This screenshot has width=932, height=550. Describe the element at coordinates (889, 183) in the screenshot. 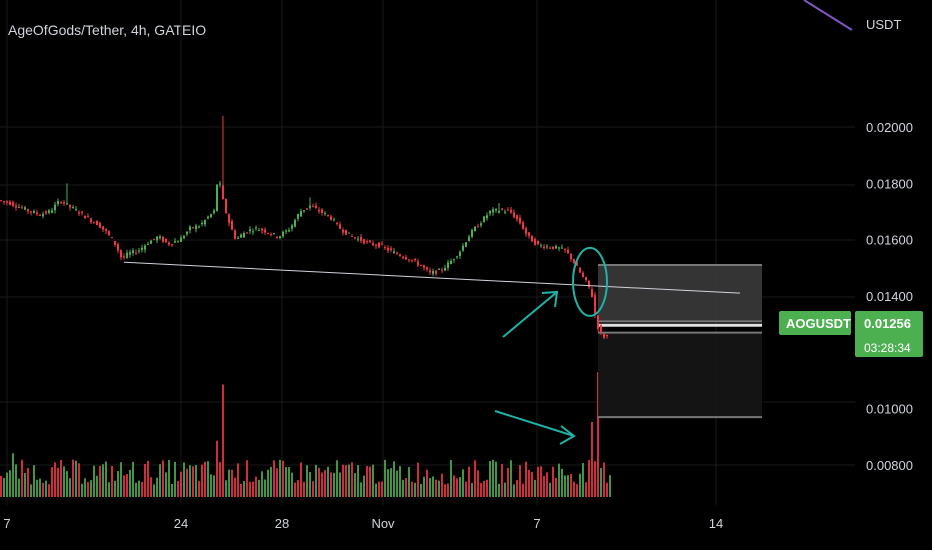

I see `y-tick-label: 0.01800` at that location.